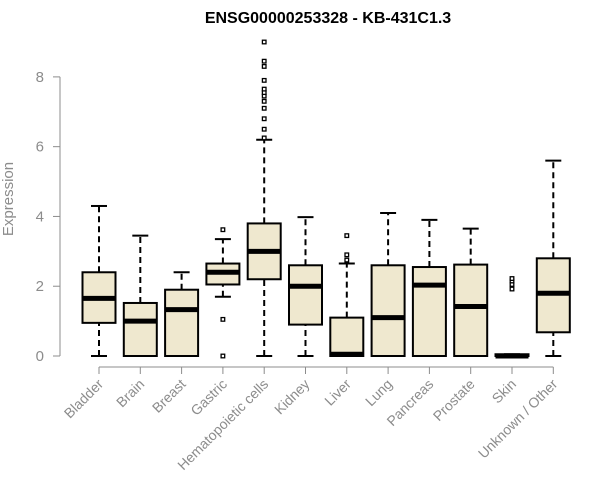  I want to click on box-prostate, so click(471, 292).